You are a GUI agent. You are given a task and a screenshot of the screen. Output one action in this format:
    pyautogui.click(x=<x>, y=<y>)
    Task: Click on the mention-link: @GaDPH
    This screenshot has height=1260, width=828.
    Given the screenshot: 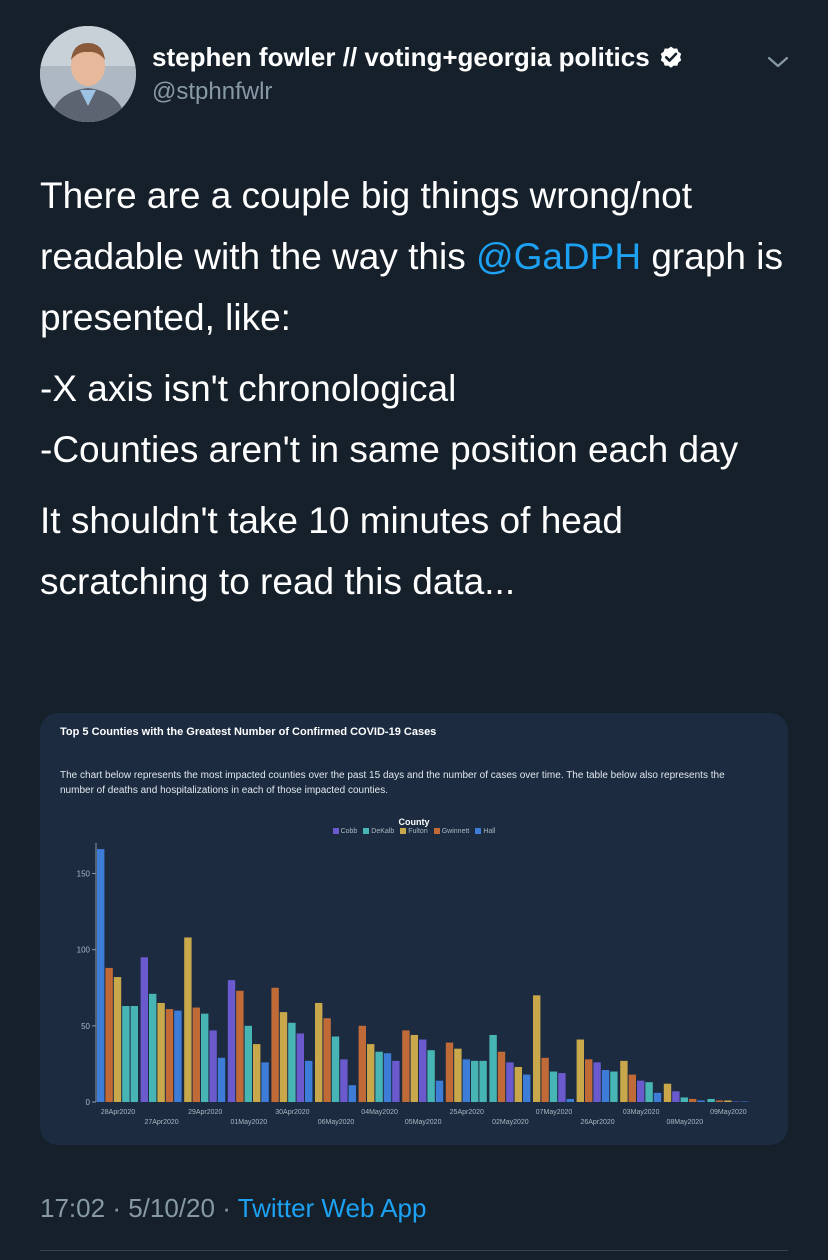 What is the action you would take?
    pyautogui.click(x=559, y=256)
    